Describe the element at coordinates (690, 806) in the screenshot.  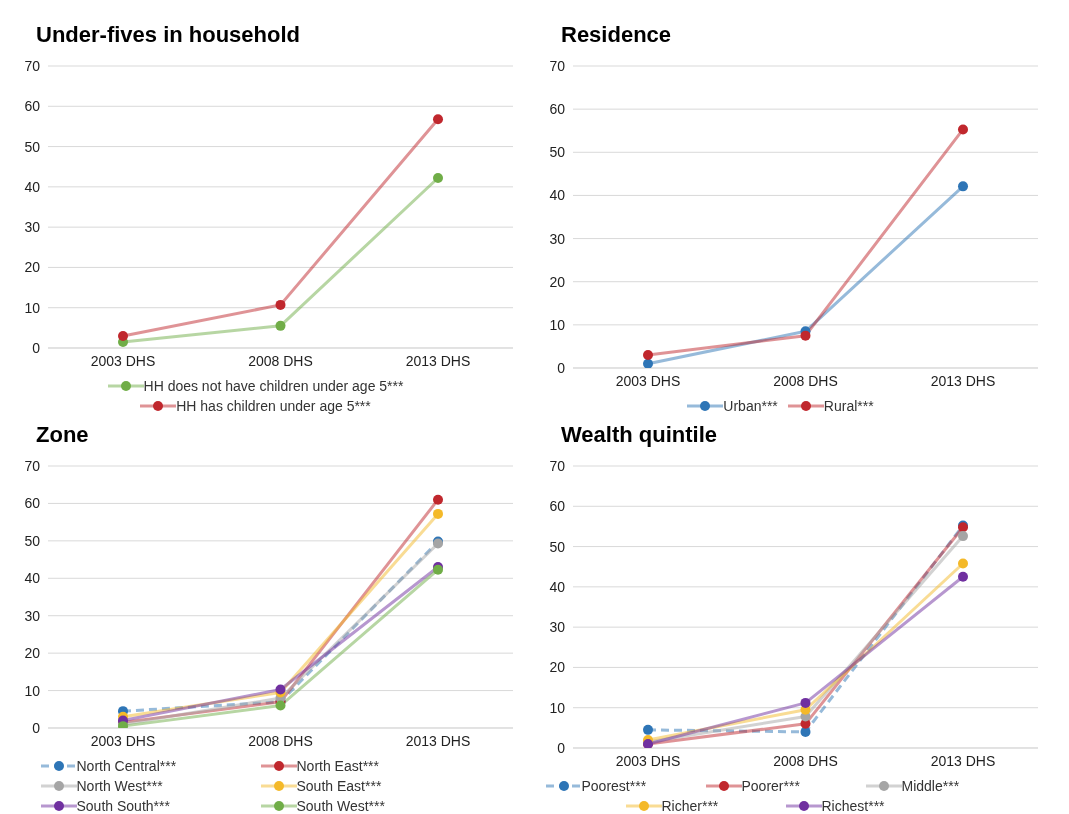
I see `legend-label: Richer***` at that location.